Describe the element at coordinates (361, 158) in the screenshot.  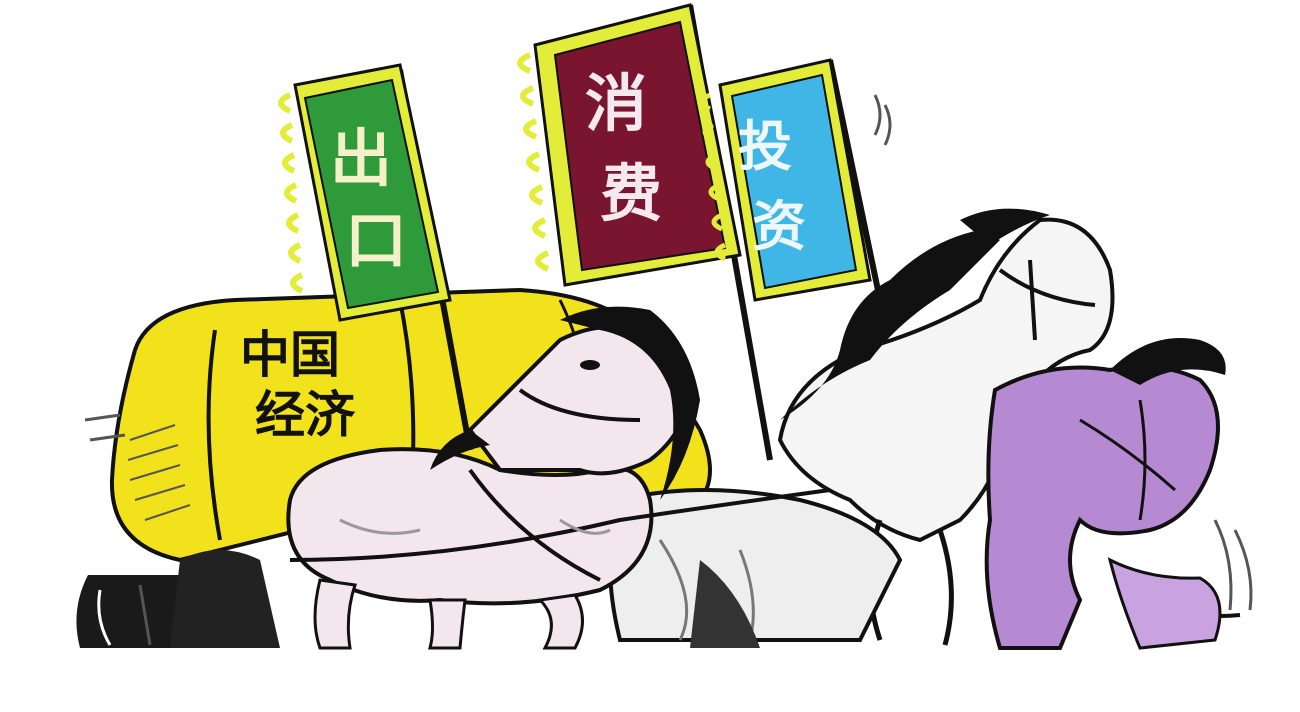
I see `banner-export-char1: 出` at that location.